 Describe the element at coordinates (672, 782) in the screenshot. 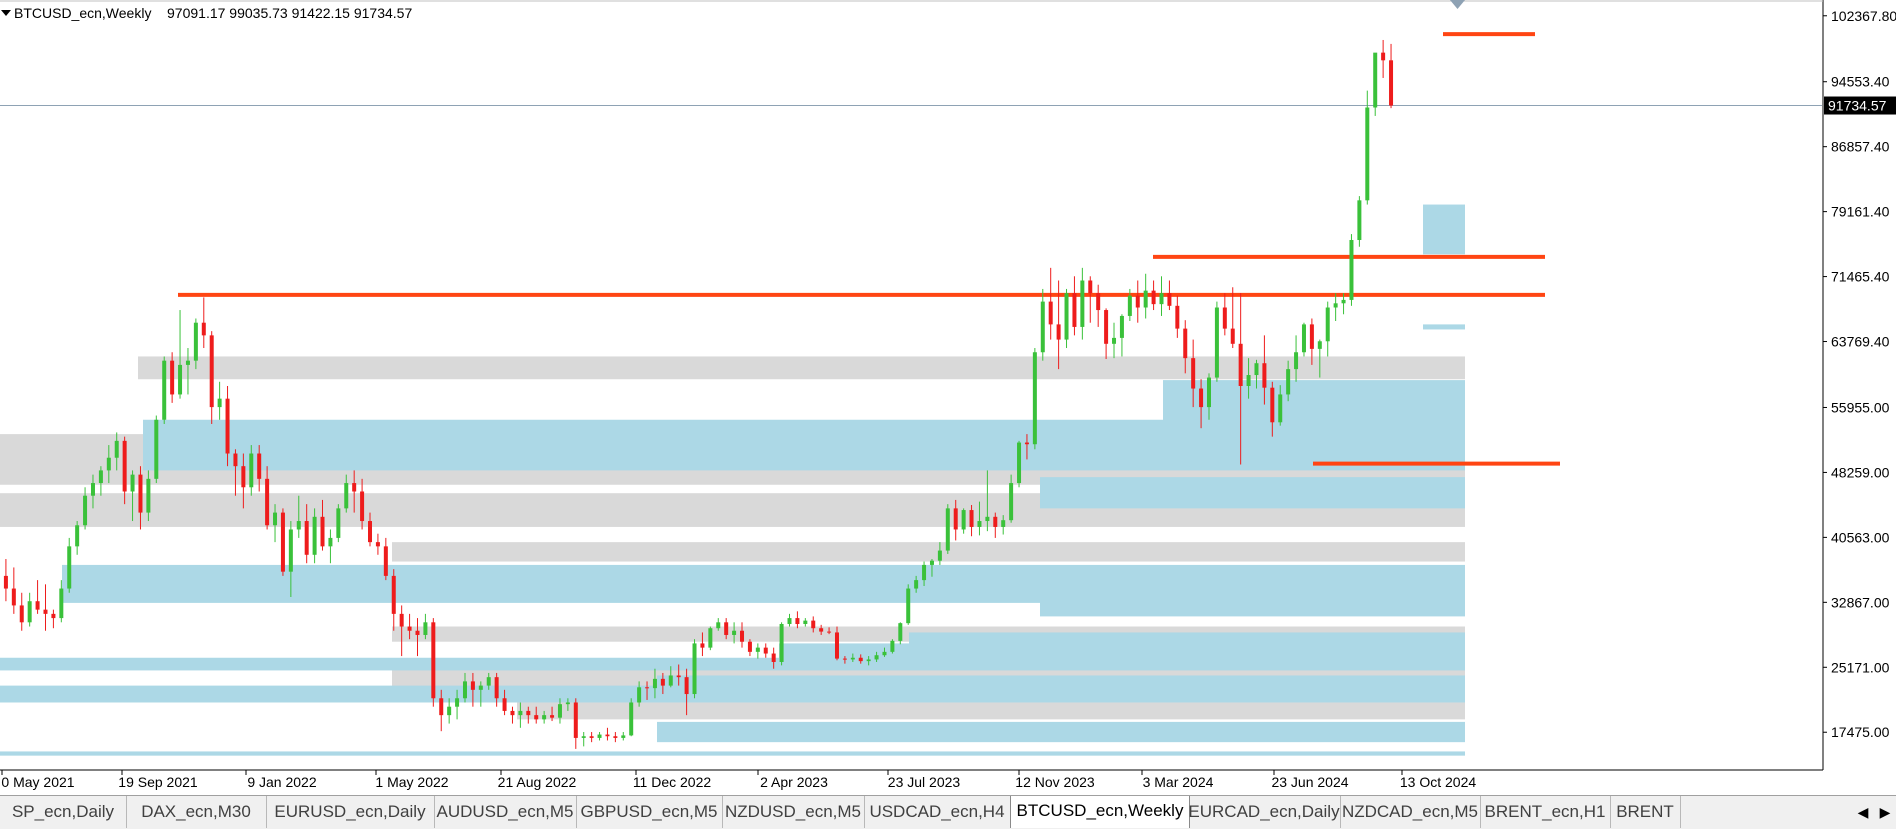

I see `x-tick-label: 11 Dec 2022` at that location.